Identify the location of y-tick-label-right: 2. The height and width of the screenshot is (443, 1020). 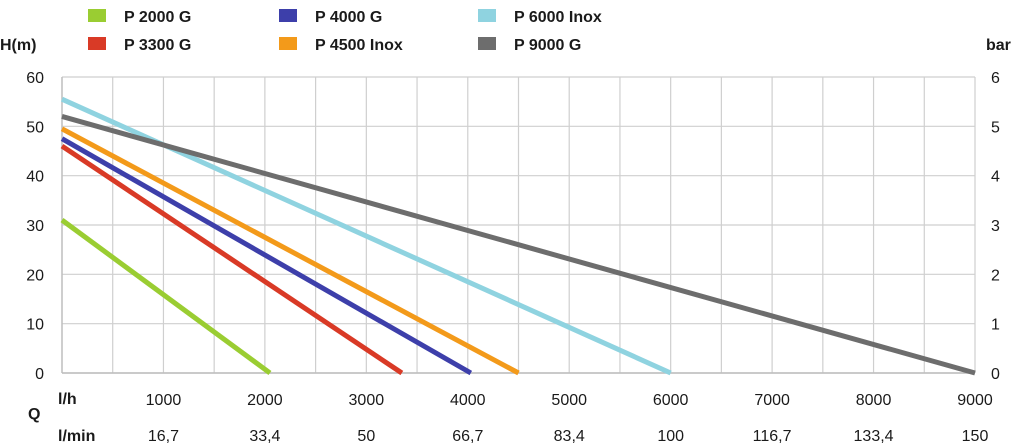
(995, 275).